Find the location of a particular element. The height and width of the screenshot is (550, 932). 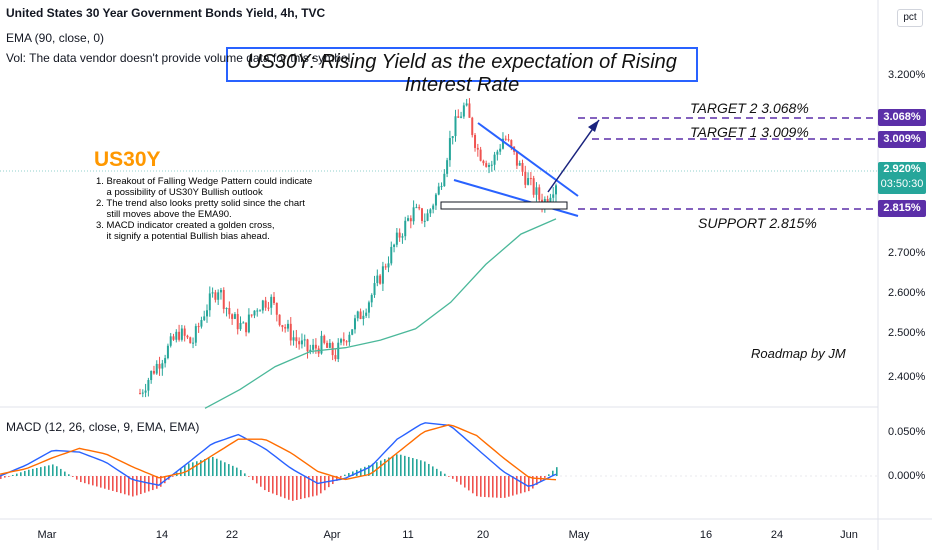

signal-line is located at coordinates (278, 452).